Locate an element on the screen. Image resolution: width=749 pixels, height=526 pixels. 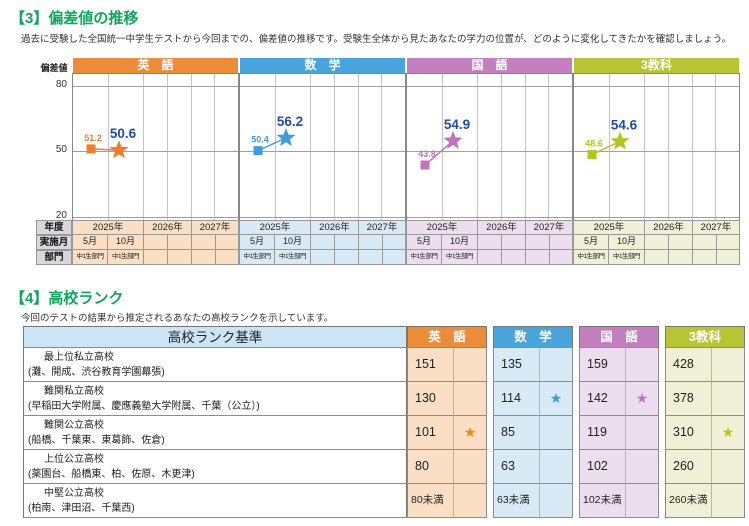
svg-text: 48.6 is located at coordinates (594, 144).